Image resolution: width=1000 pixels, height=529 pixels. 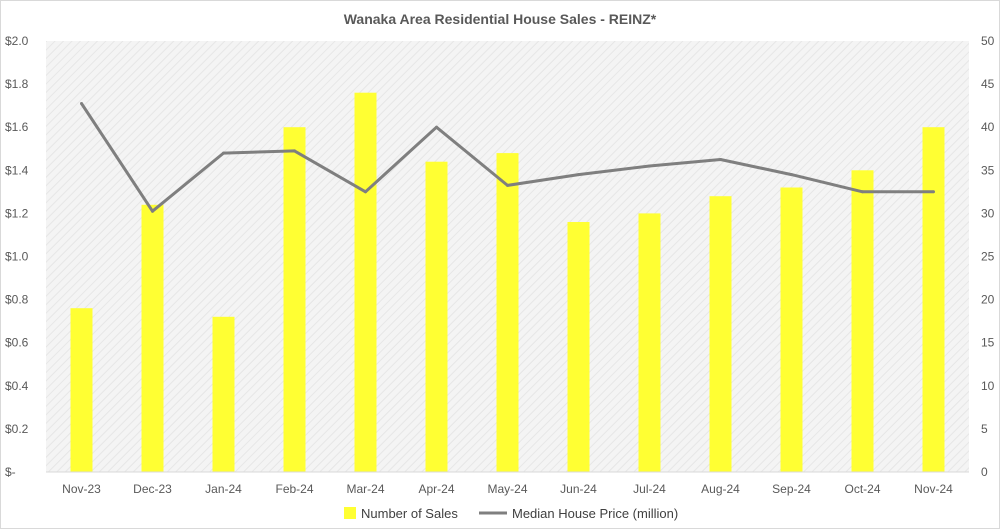 I want to click on left-tick-label: $0.8, so click(x=17, y=300).